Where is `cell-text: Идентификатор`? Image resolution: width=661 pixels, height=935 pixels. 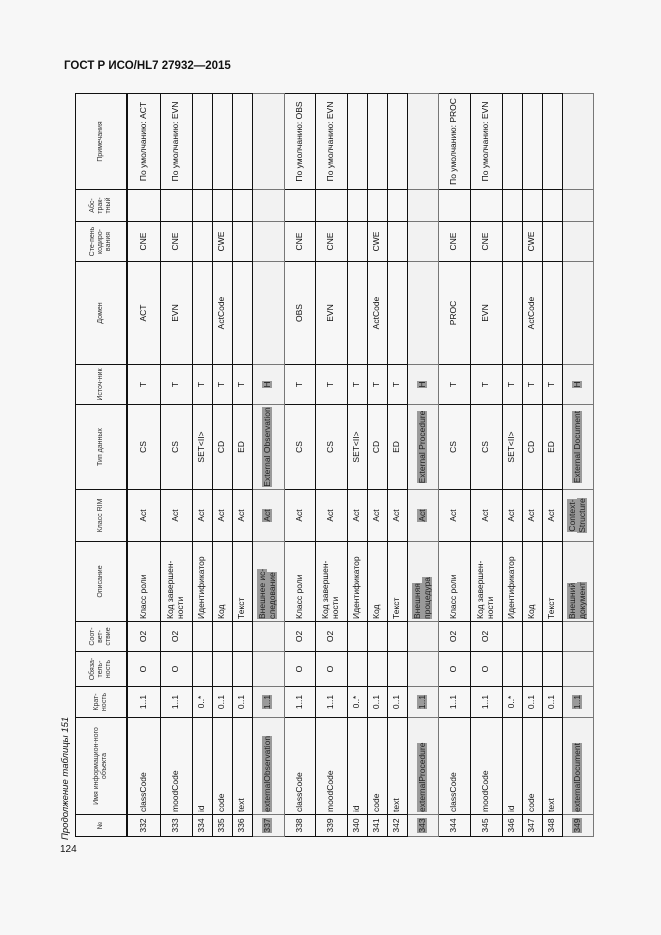
cell-text: Идентификатор is located at coordinates (356, 587).